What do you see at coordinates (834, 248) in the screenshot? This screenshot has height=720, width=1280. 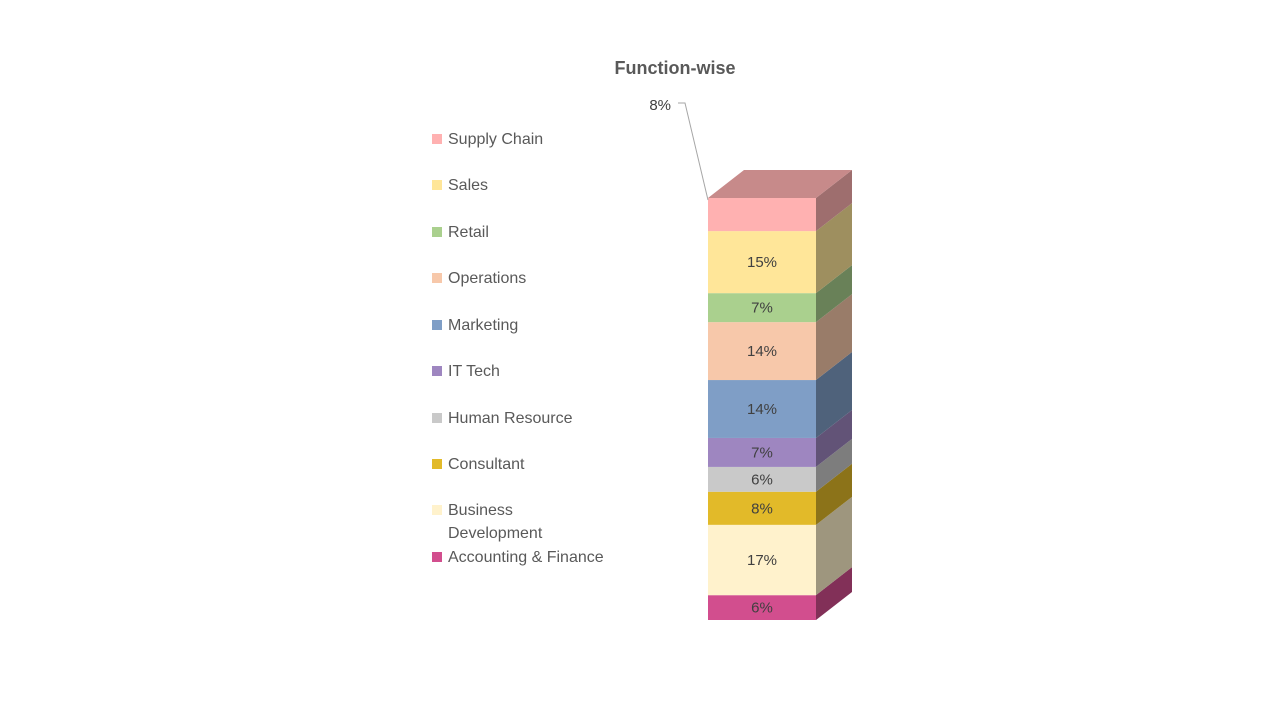 I see `bar-side-sales` at bounding box center [834, 248].